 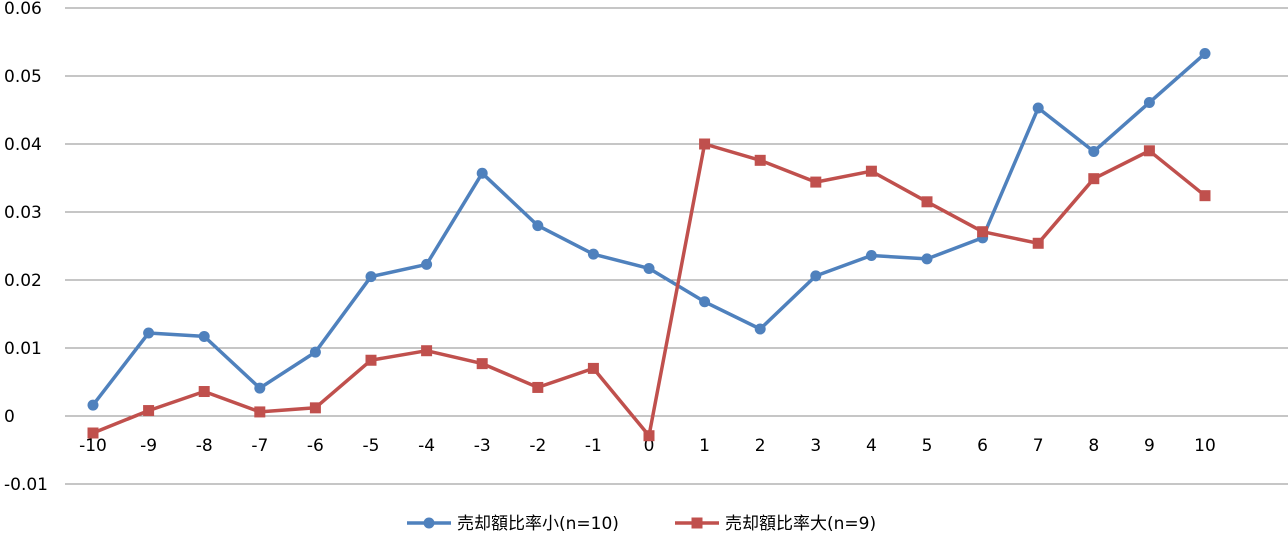 I want to click on x-tick-label: -10, so click(x=93, y=446).